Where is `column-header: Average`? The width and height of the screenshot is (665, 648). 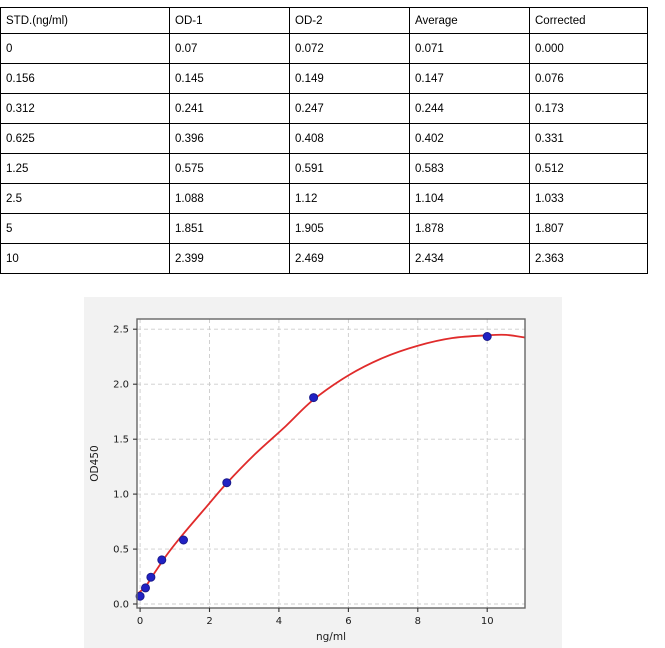
column-header: Average is located at coordinates (469, 20).